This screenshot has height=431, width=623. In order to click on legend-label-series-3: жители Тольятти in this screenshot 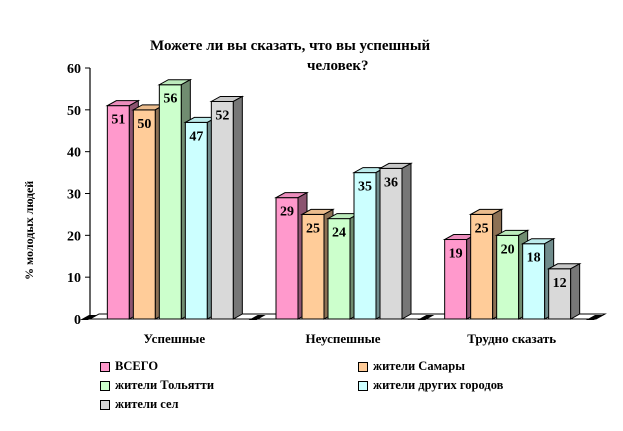, I will do `click(165, 385)`.